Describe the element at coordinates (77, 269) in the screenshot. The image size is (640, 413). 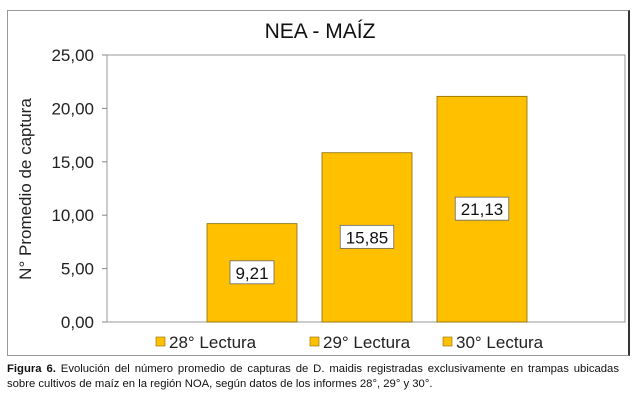
I see `y-tick-label: 5,00` at that location.